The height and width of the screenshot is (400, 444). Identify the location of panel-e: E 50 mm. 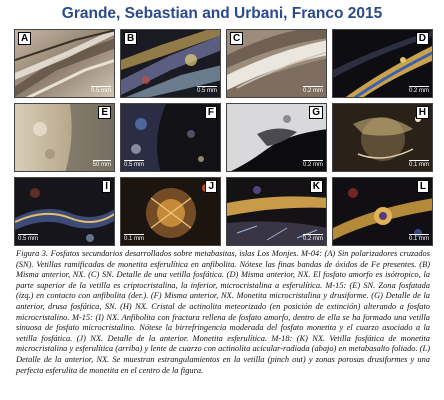
(64, 137).